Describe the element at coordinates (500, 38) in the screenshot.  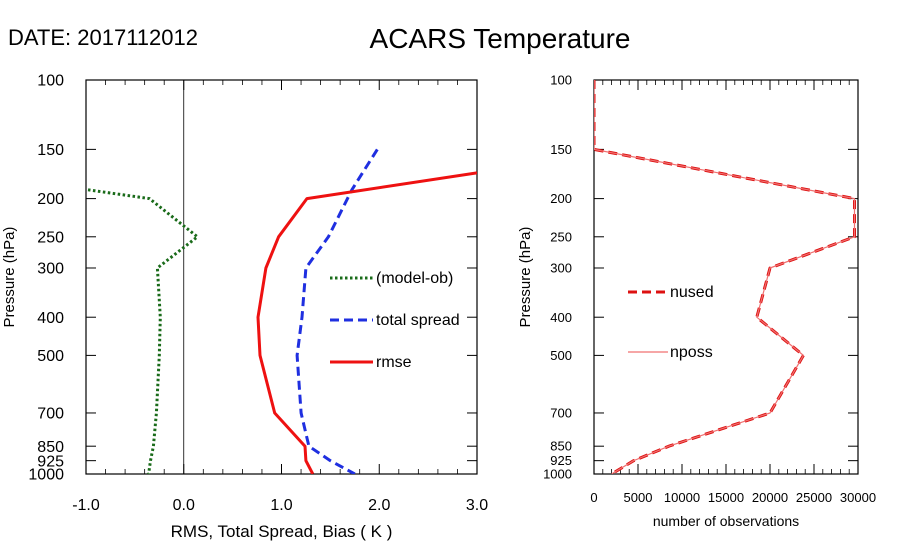
I see `chart-title: ACARS Temperature` at that location.